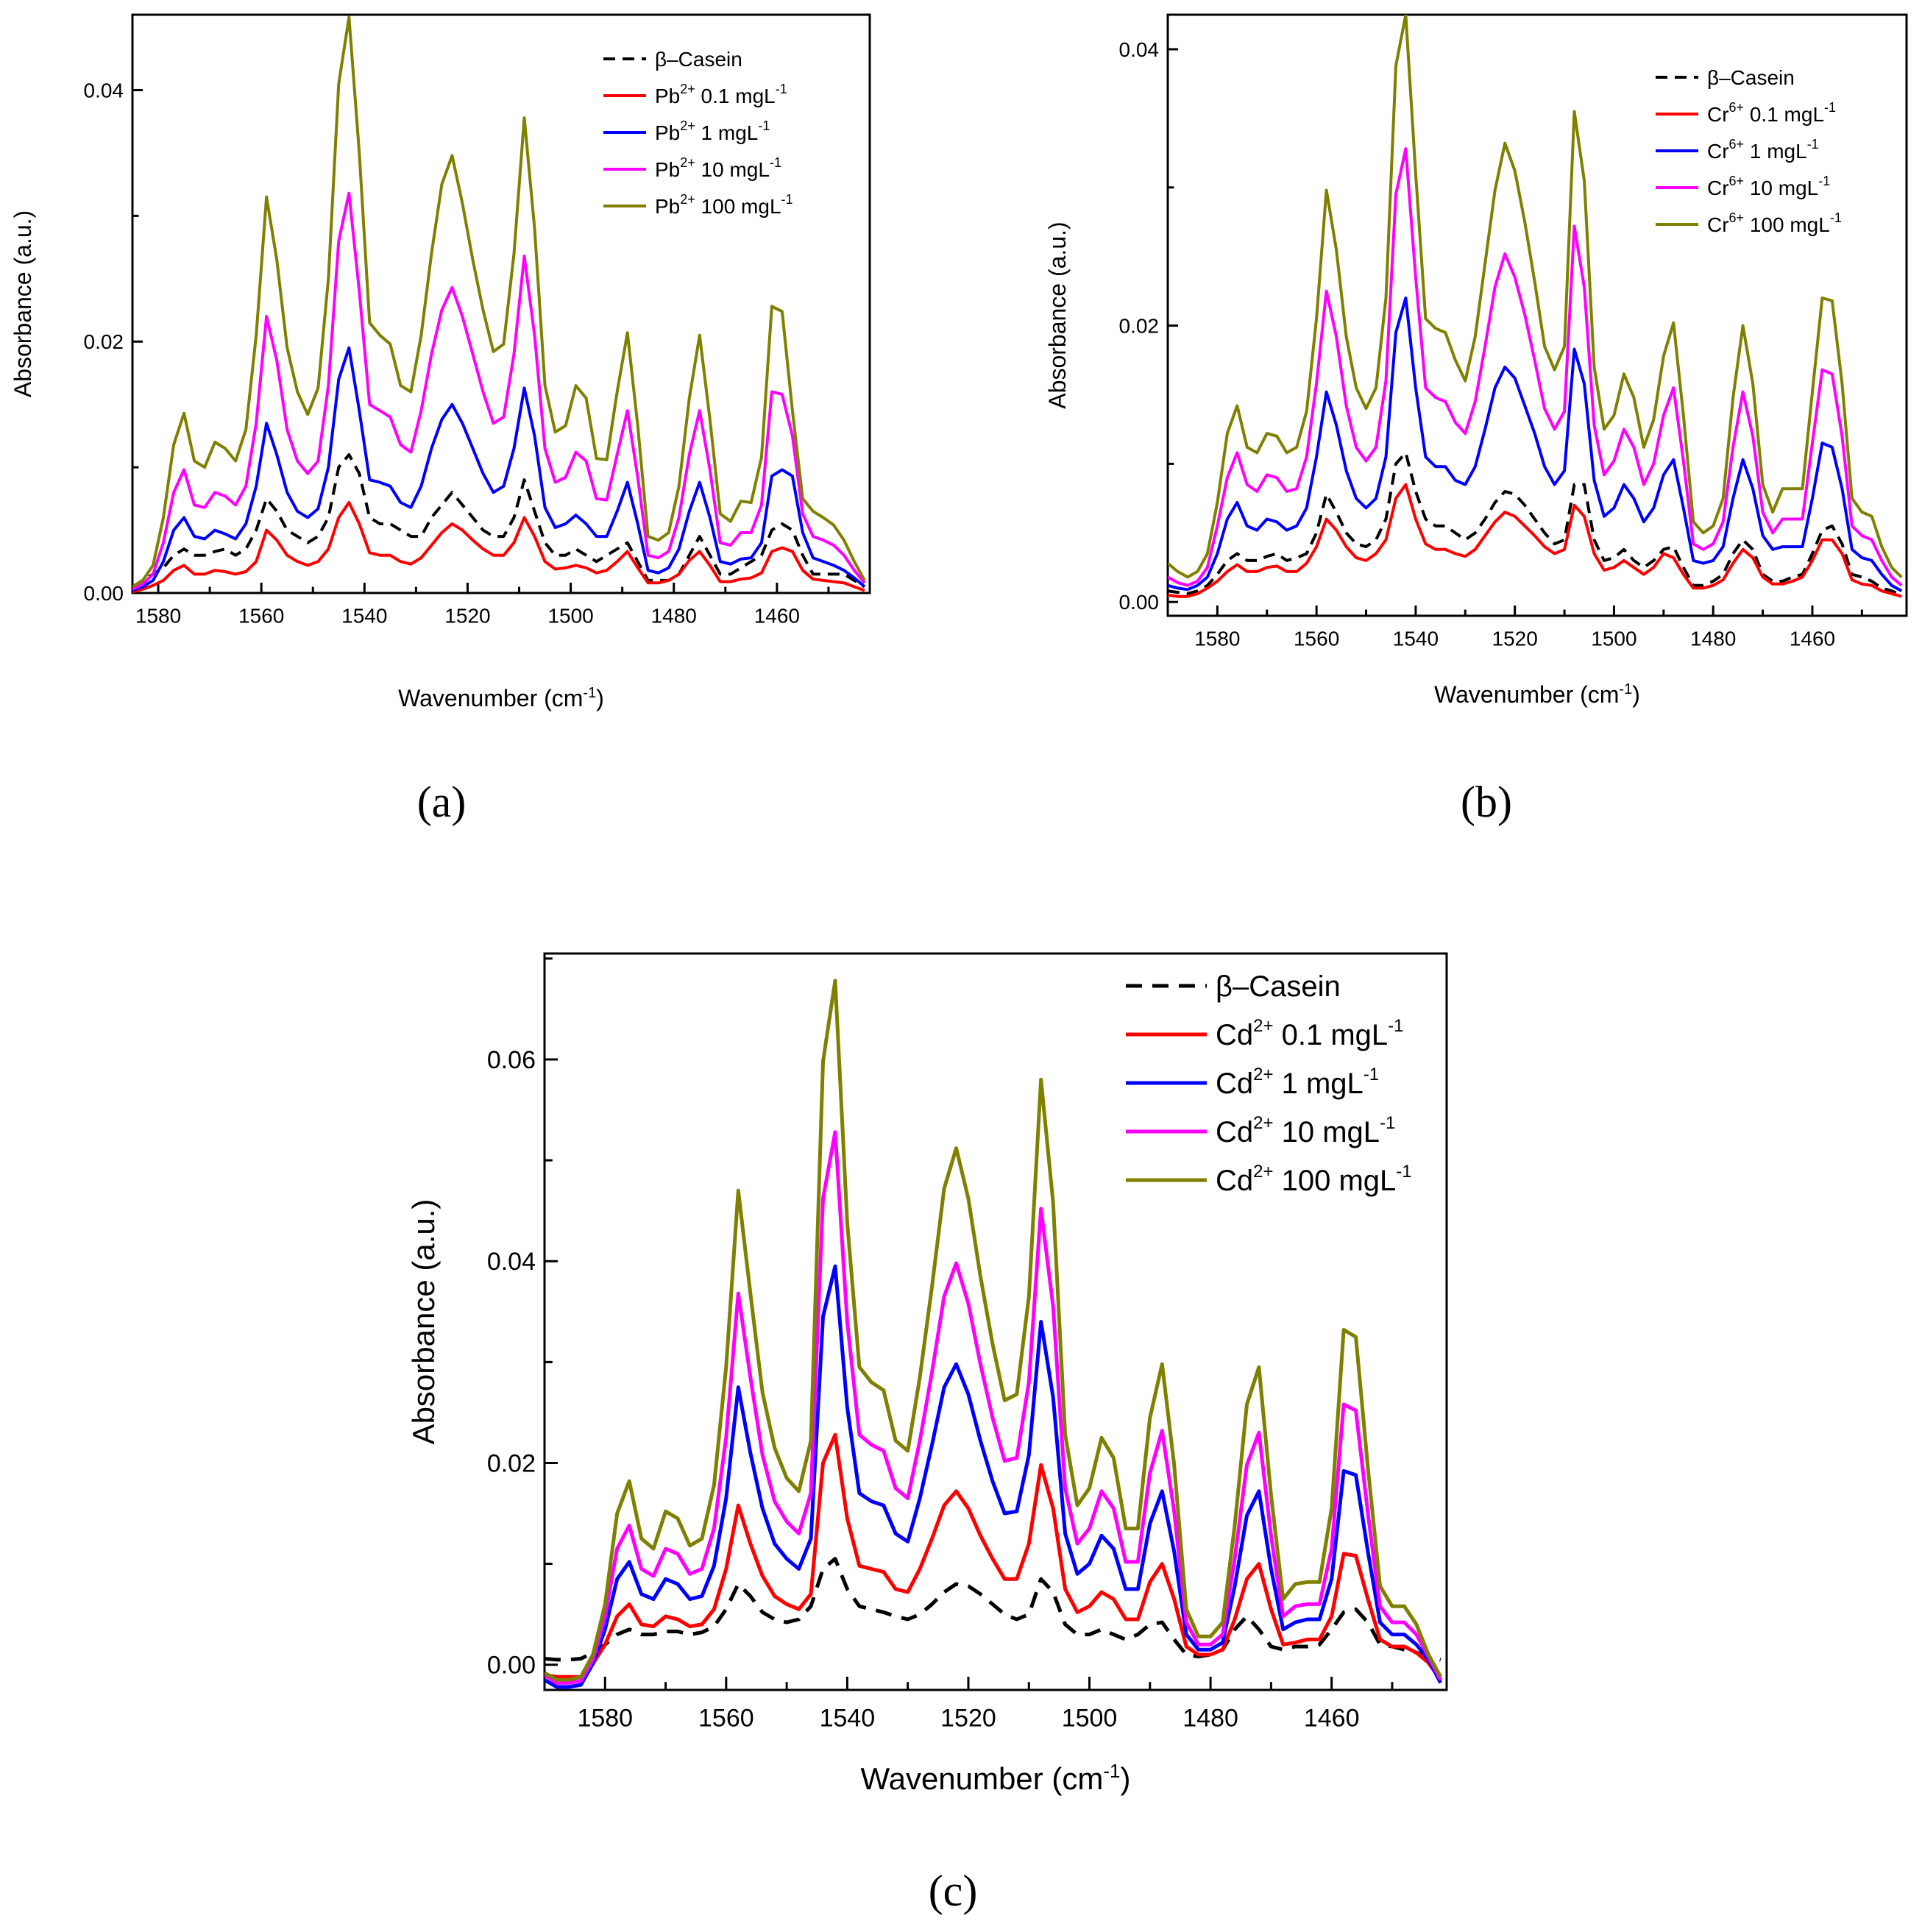  I want to click on x-axis-ticks-b: 1580 1560 1540 1520 1500 1480 1460, so click(1514, 627).